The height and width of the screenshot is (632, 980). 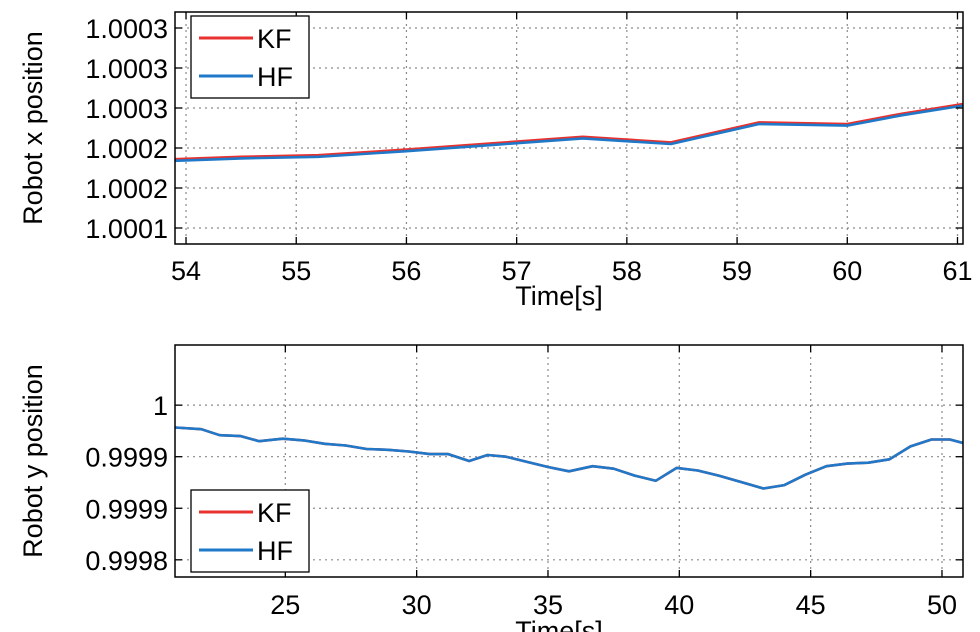 What do you see at coordinates (160, 406) in the screenshot?
I see `y-tick-label: 1` at bounding box center [160, 406].